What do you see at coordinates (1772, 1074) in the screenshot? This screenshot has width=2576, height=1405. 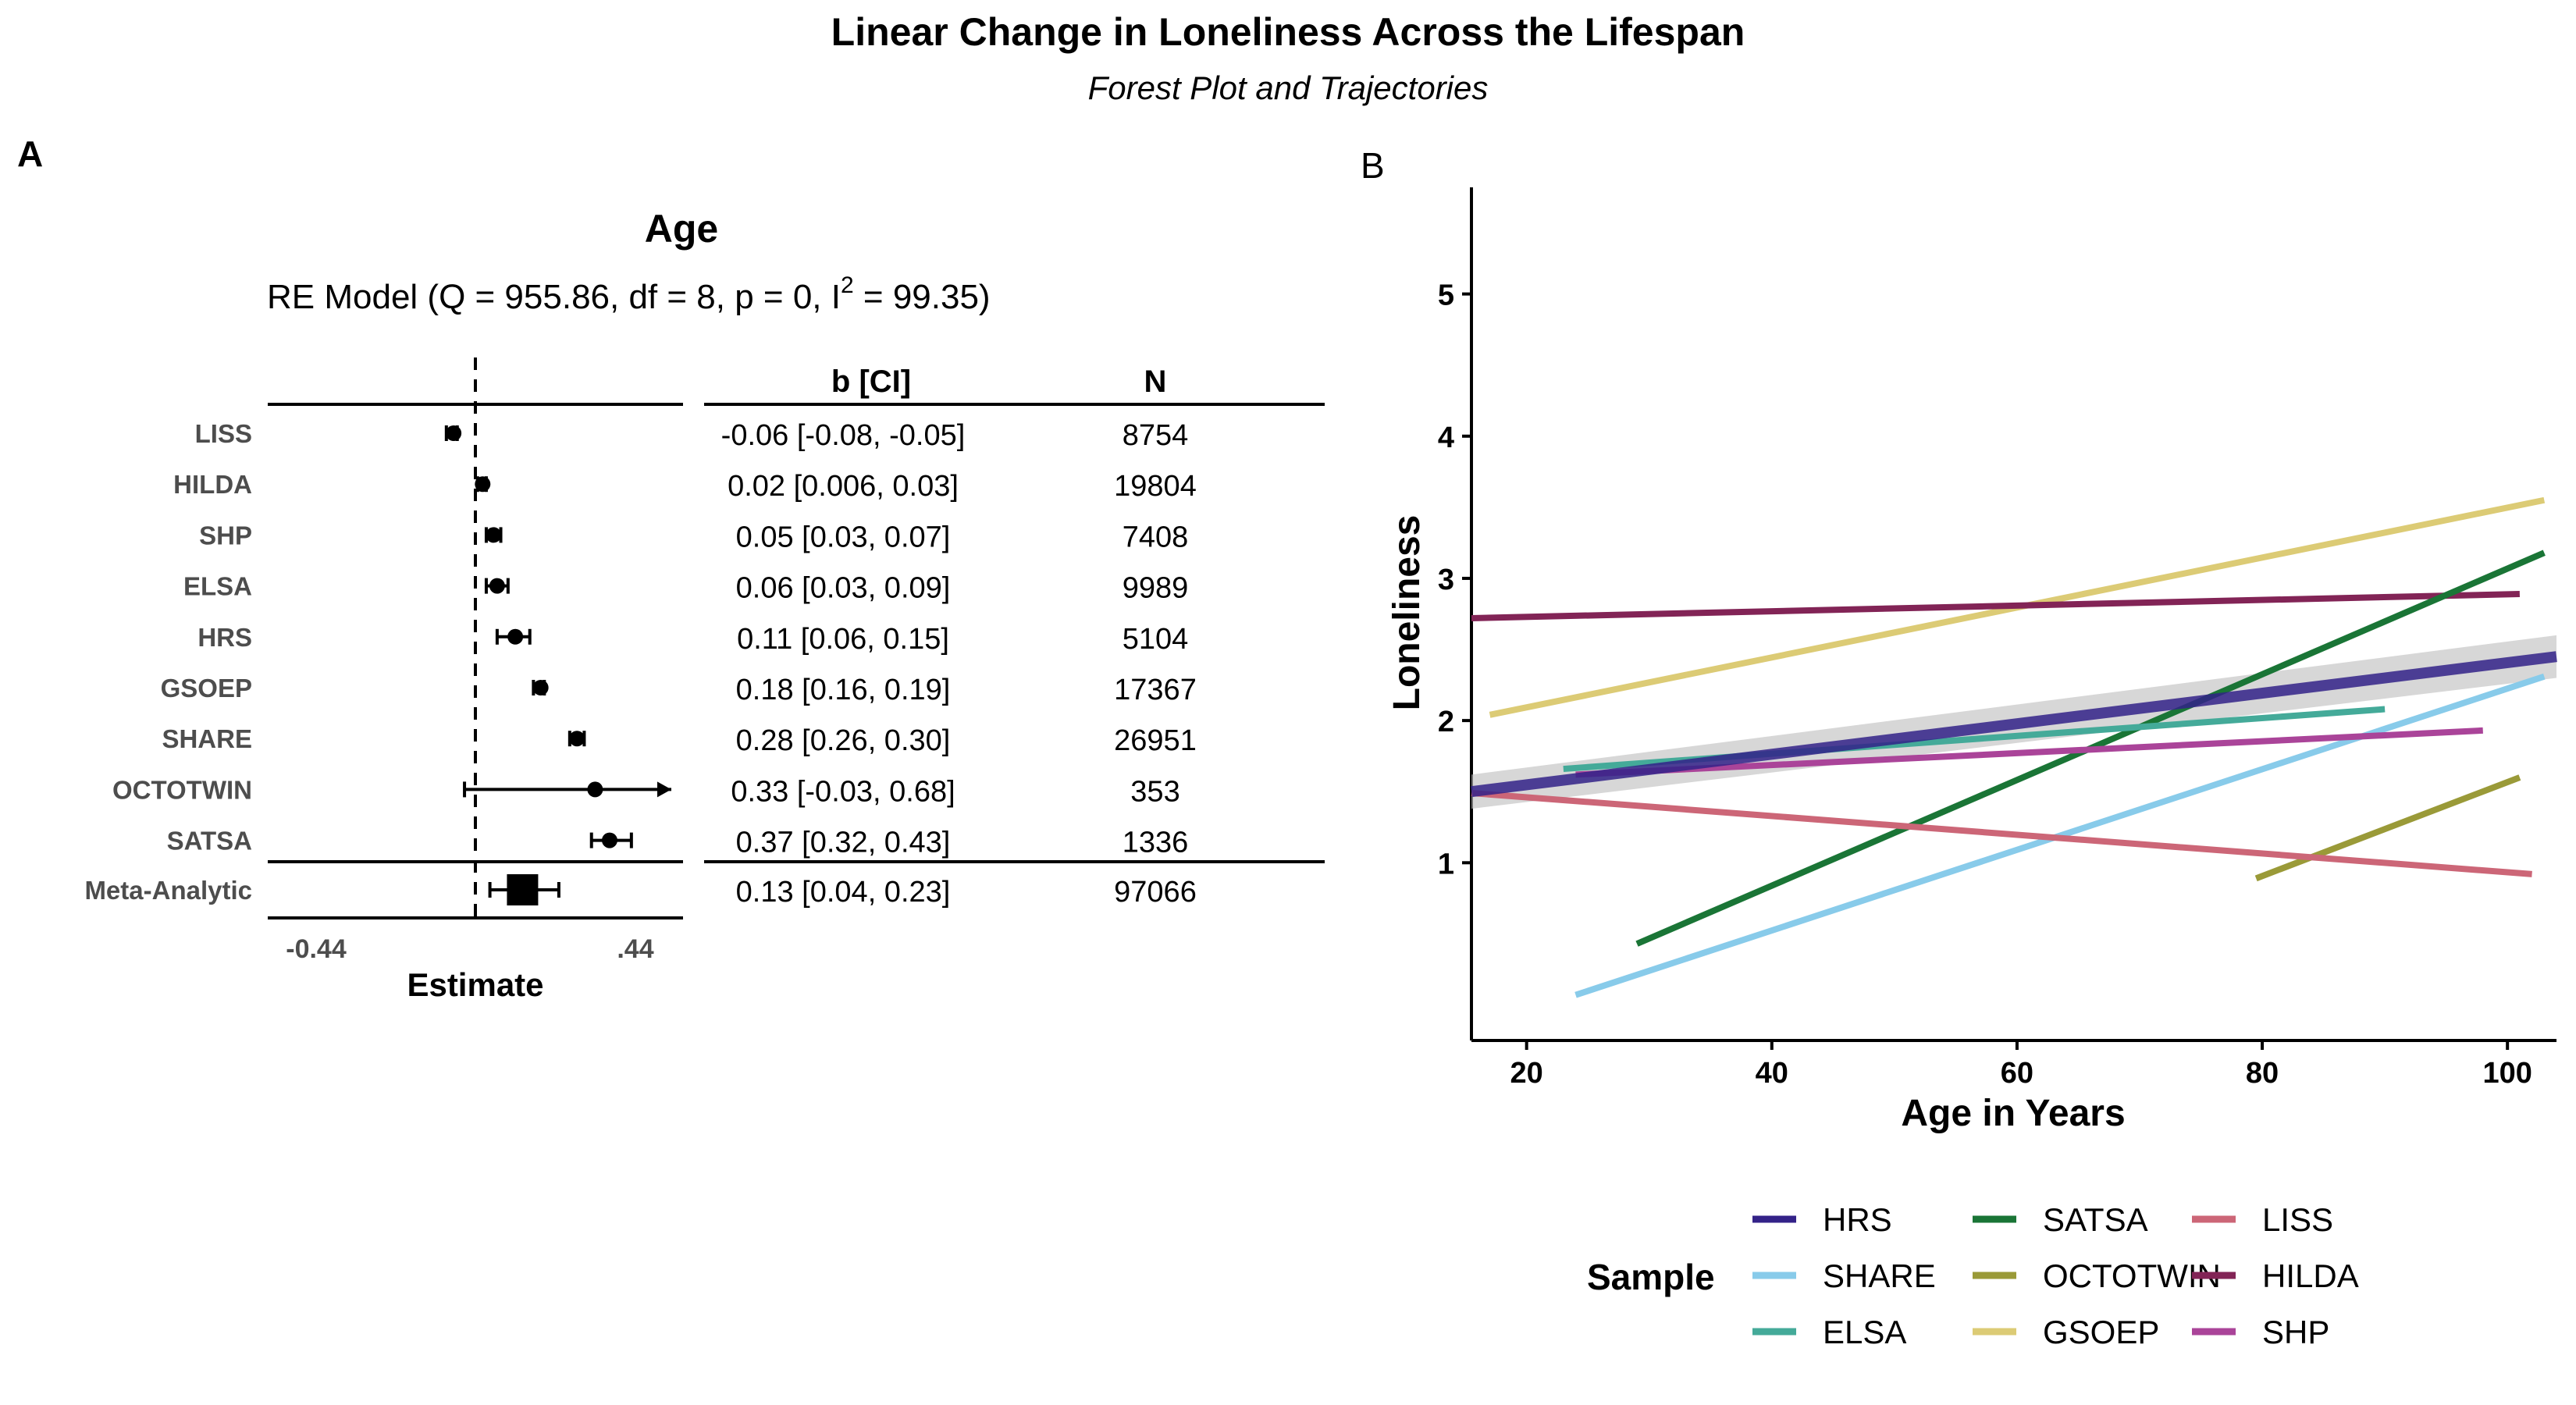 I see `x-tick-label: 40` at bounding box center [1772, 1074].